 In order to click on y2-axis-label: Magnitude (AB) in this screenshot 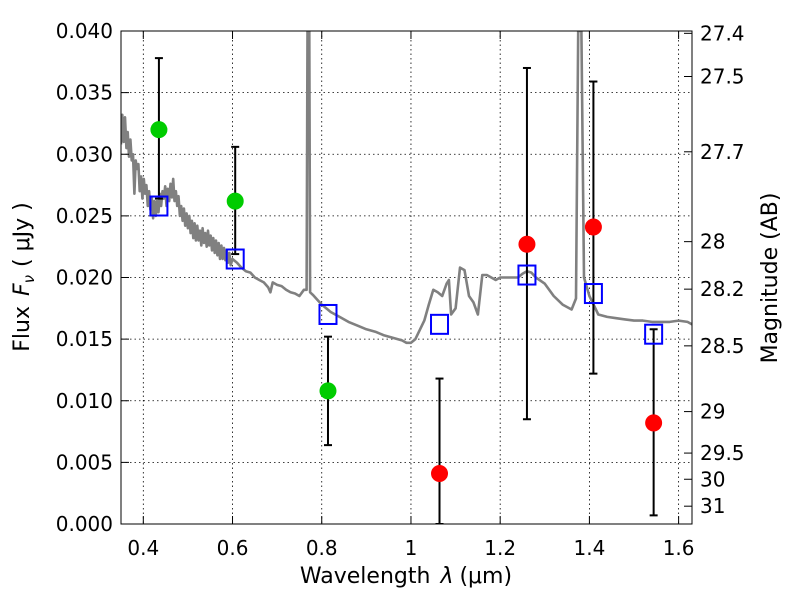, I will do `click(770, 278)`.